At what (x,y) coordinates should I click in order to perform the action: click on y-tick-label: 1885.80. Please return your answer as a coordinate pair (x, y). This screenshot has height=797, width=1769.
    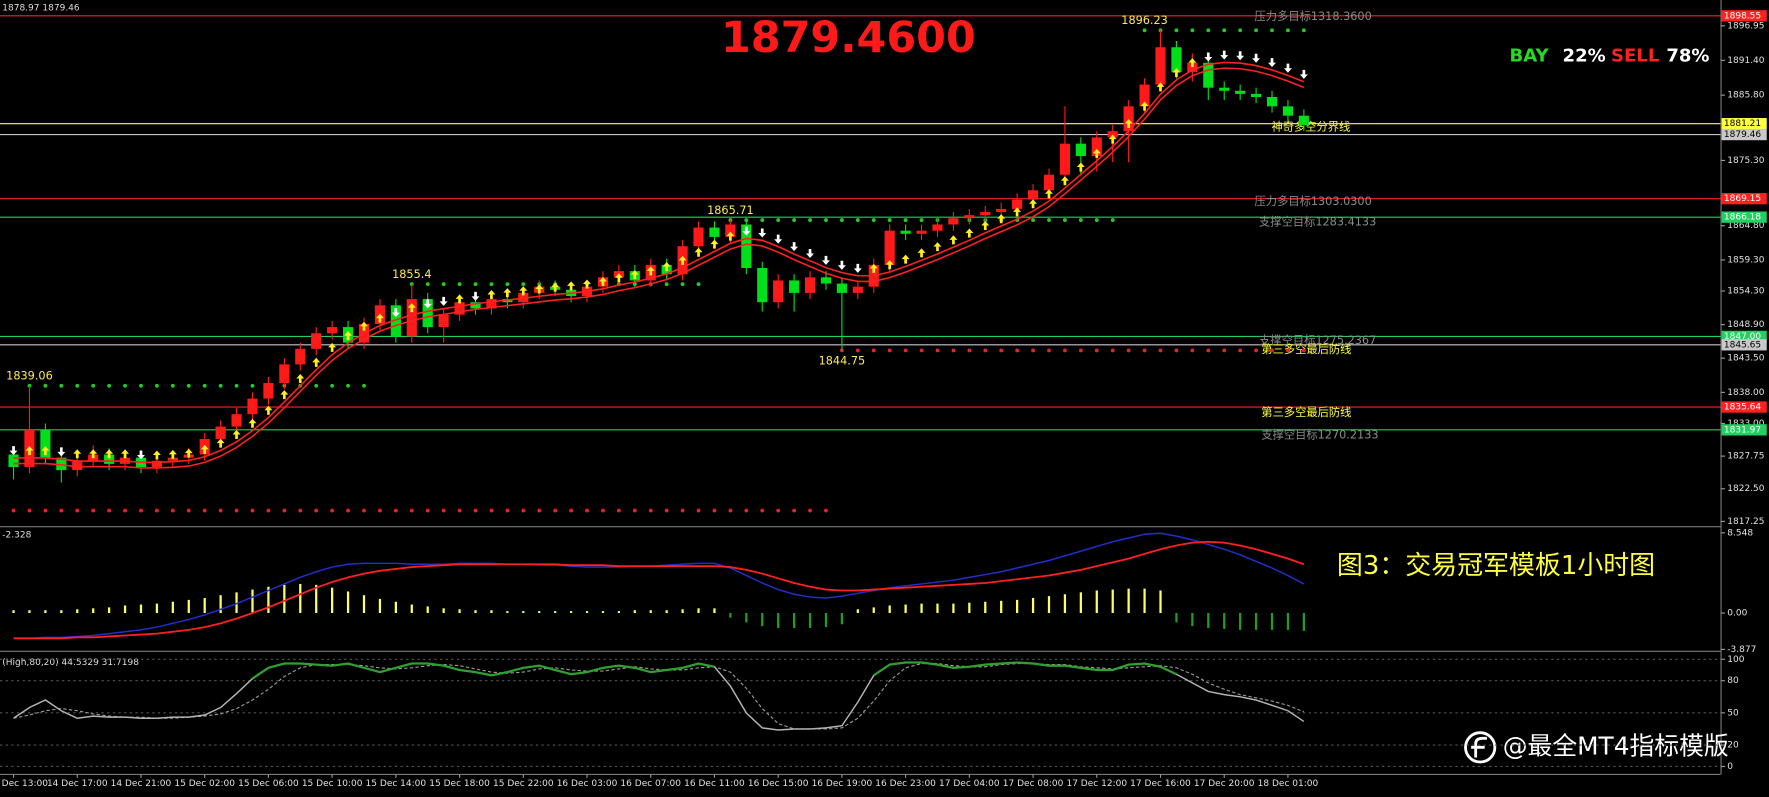
    Looking at the image, I should click on (1746, 96).